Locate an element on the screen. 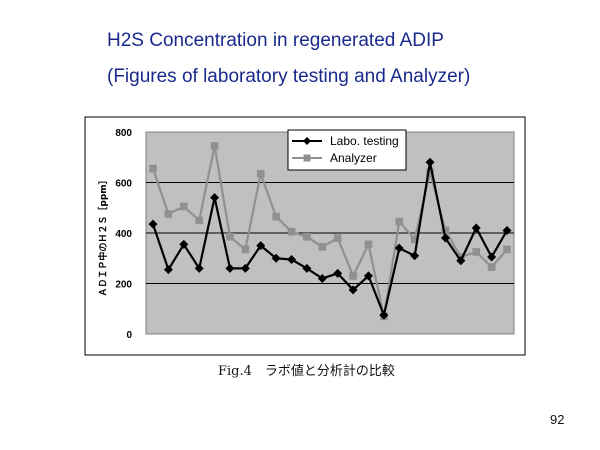 The width and height of the screenshot is (600, 450). slide-title: H2S Concentration in regenerated ADIP is located at coordinates (275, 40).